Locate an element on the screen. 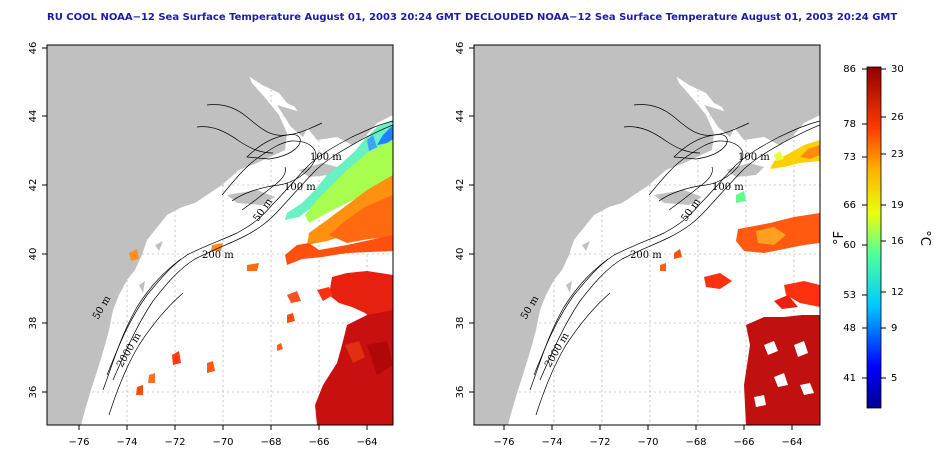  fahrenheit-tick: 66 is located at coordinates (849, 205).